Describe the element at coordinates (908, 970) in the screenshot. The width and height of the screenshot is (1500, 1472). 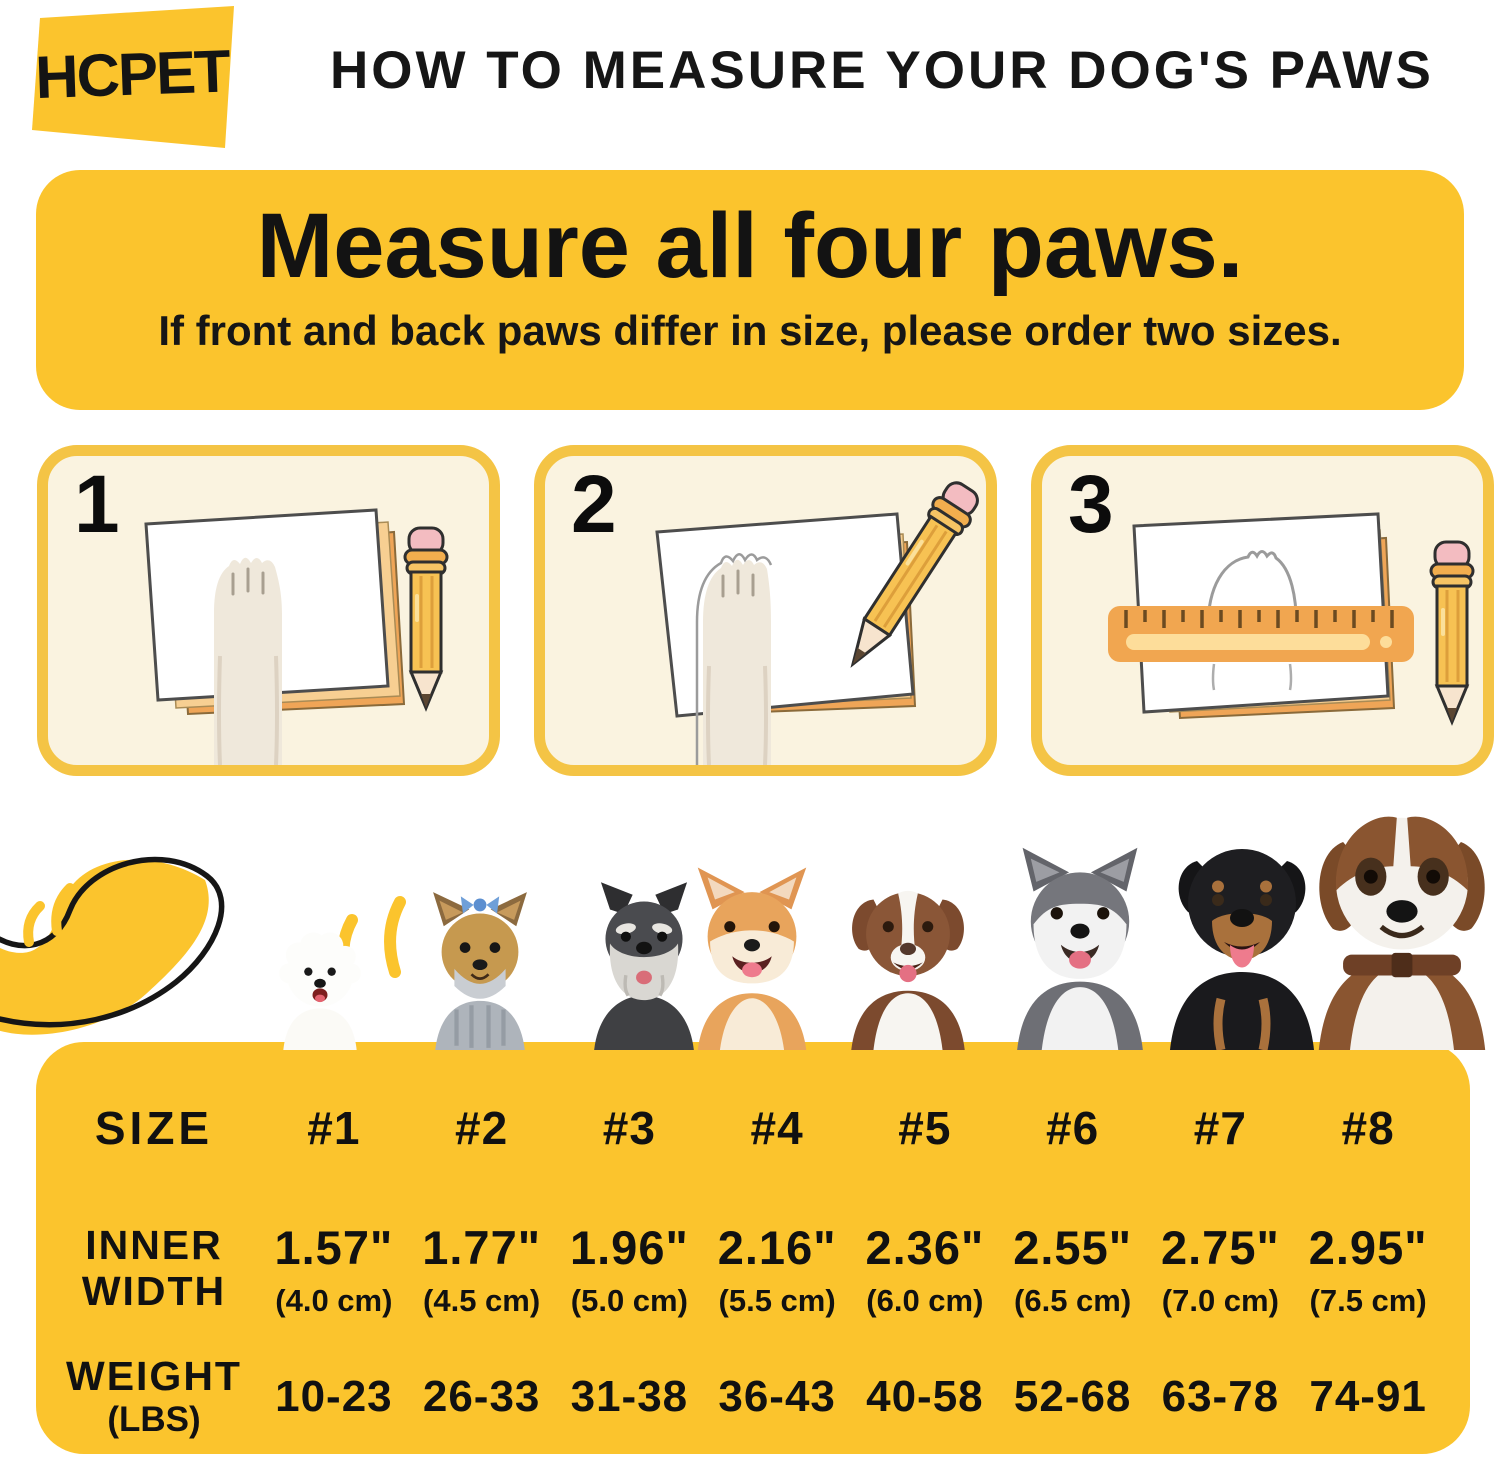
I see `australian-shepherd-photo` at that location.